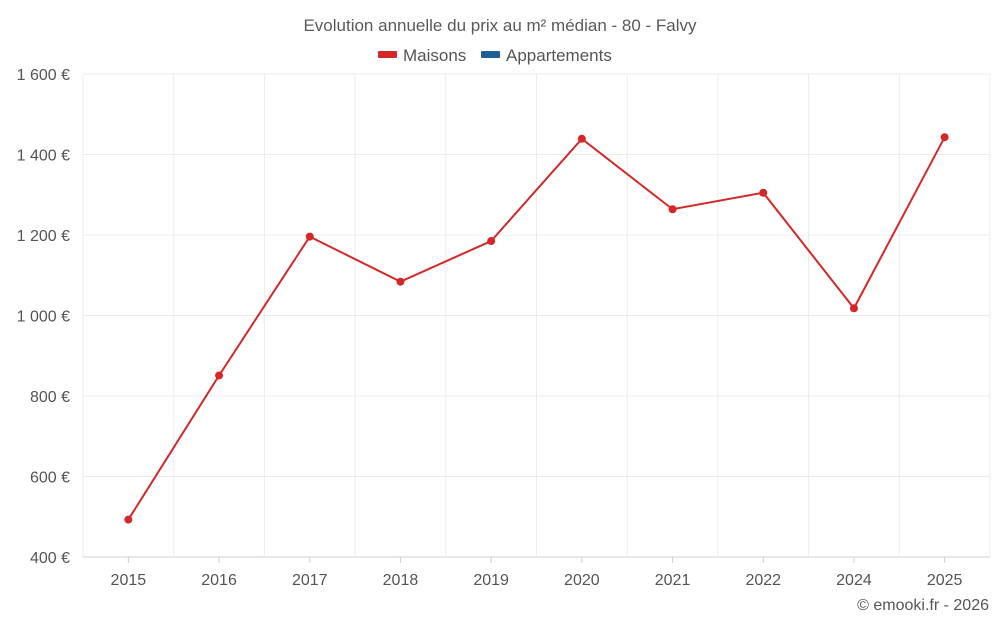  What do you see at coordinates (43, 75) in the screenshot?
I see `y-tick-label: 1 600 €` at bounding box center [43, 75].